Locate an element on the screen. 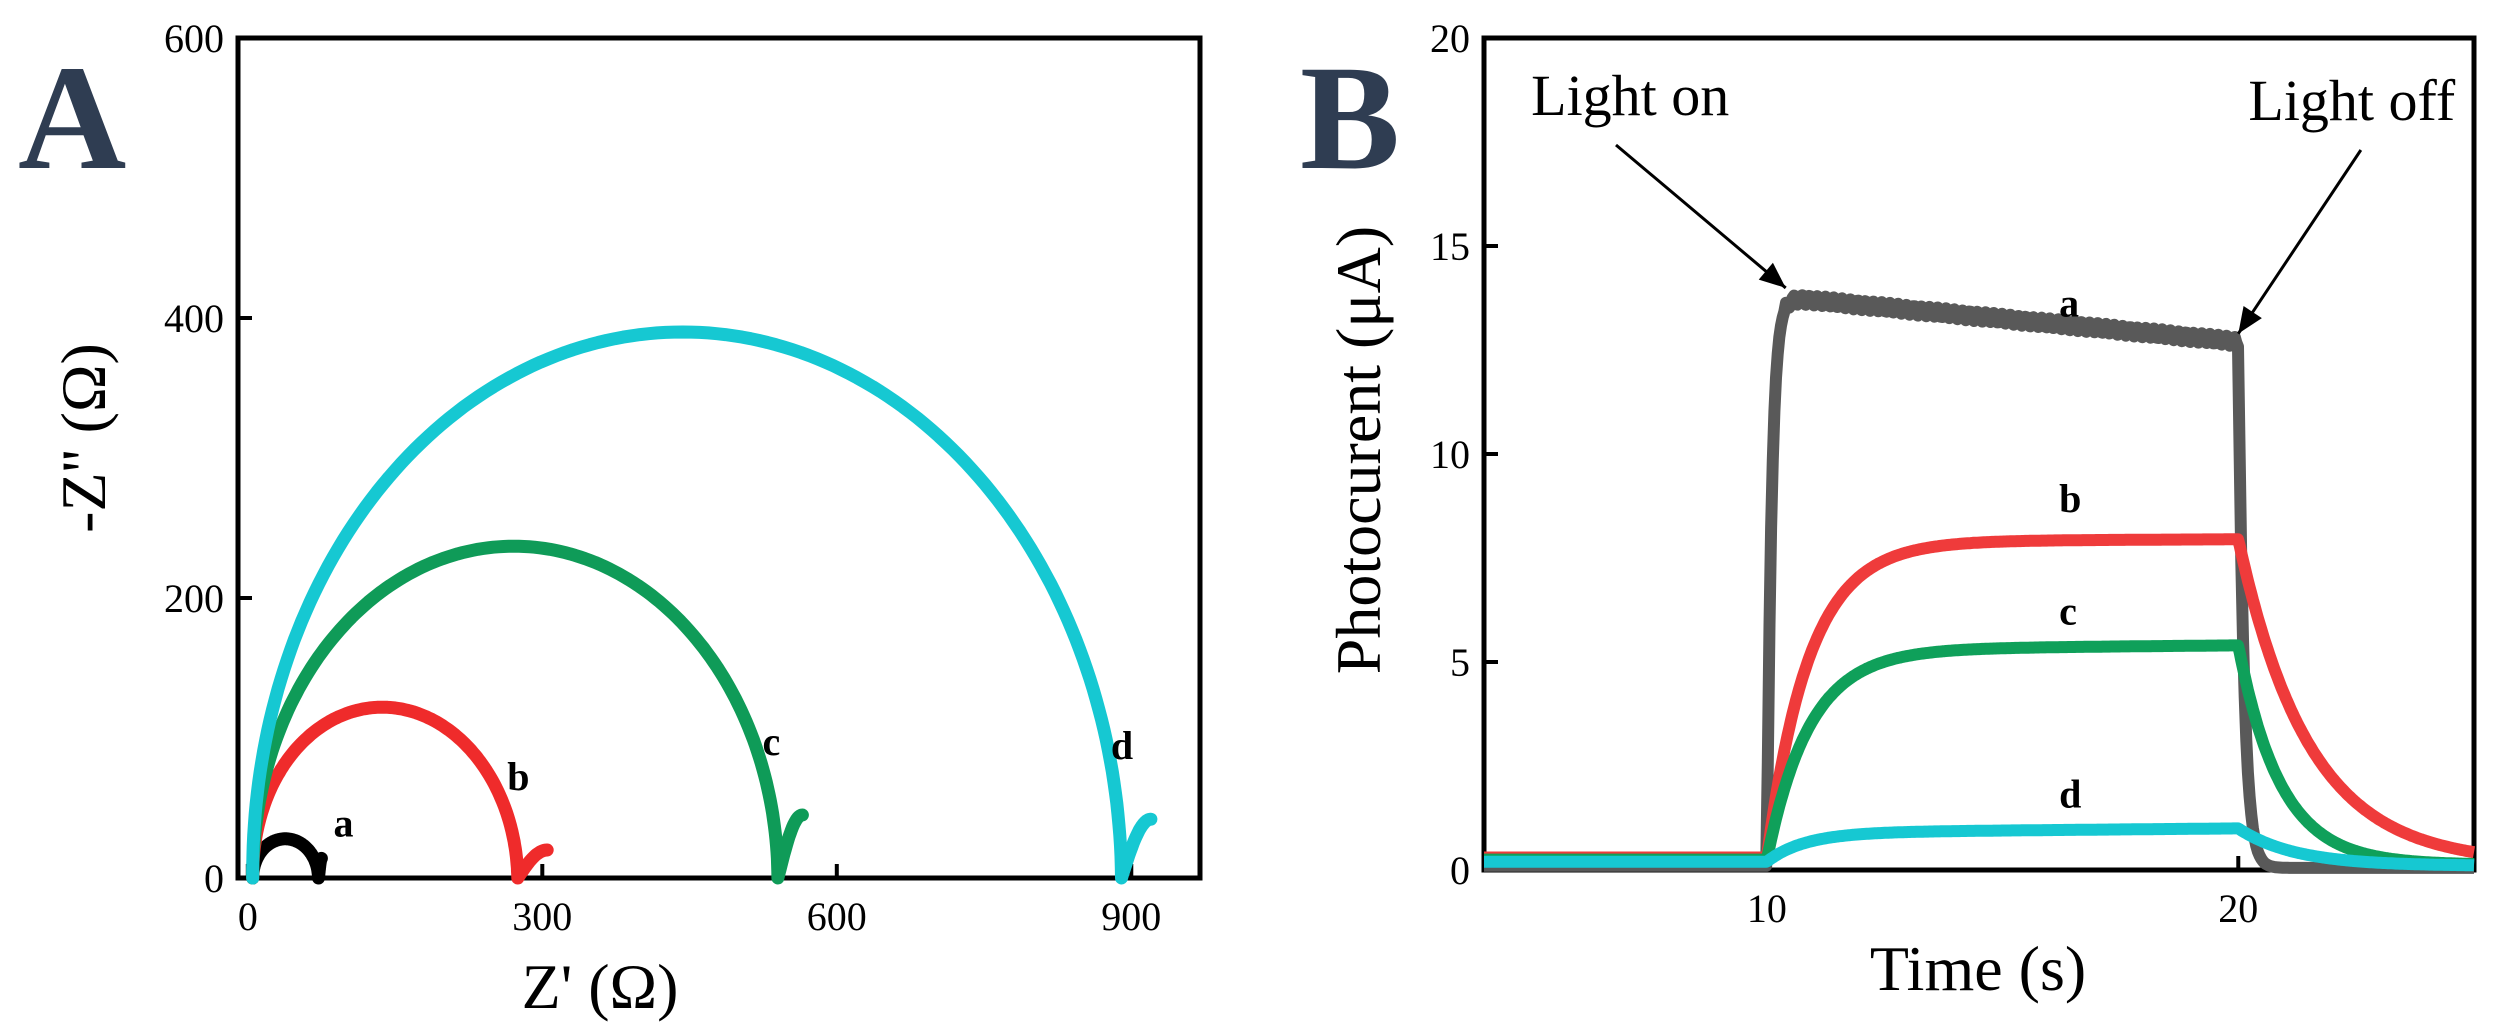 The width and height of the screenshot is (2499, 1033). annotations-b: Light on Light off is located at coordinates (1993, 199).